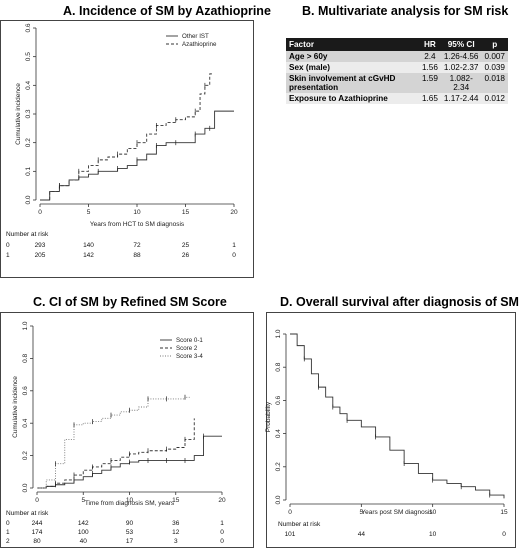  Describe the element at coordinates (25, 455) in the screenshot. I see `chart-c-y-tick-label: 0.2` at that location.